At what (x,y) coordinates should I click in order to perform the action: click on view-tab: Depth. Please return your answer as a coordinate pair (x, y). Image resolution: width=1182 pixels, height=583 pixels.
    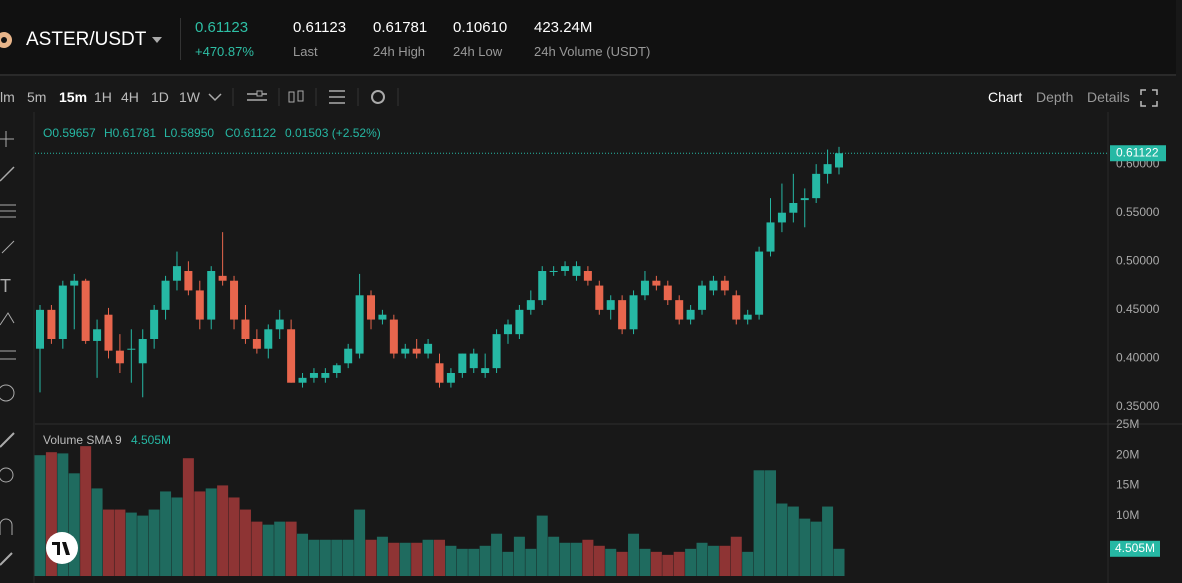
    Looking at the image, I should click on (1055, 97).